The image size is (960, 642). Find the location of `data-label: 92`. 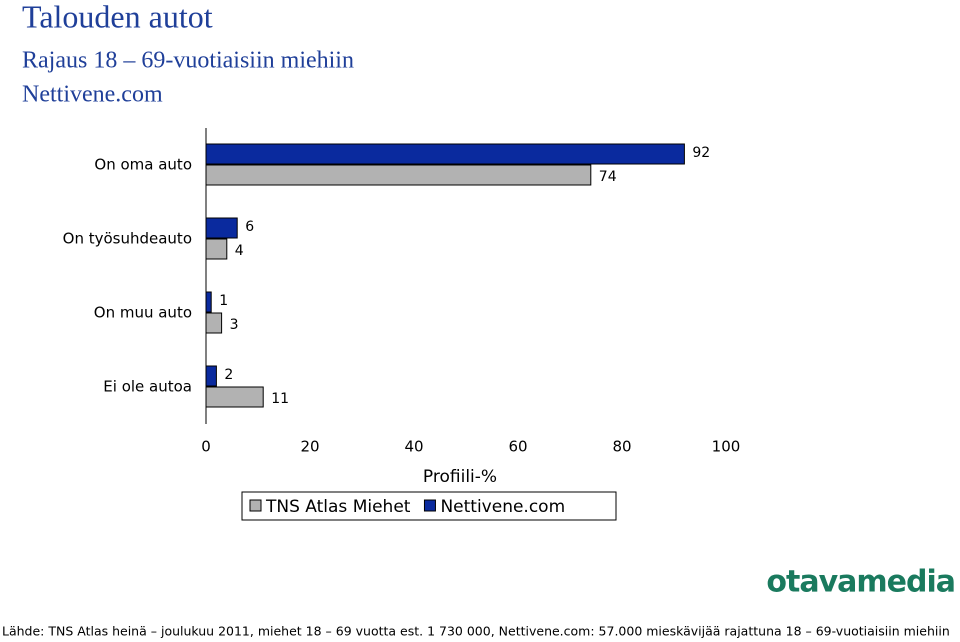

data-label: 92 is located at coordinates (701, 153).